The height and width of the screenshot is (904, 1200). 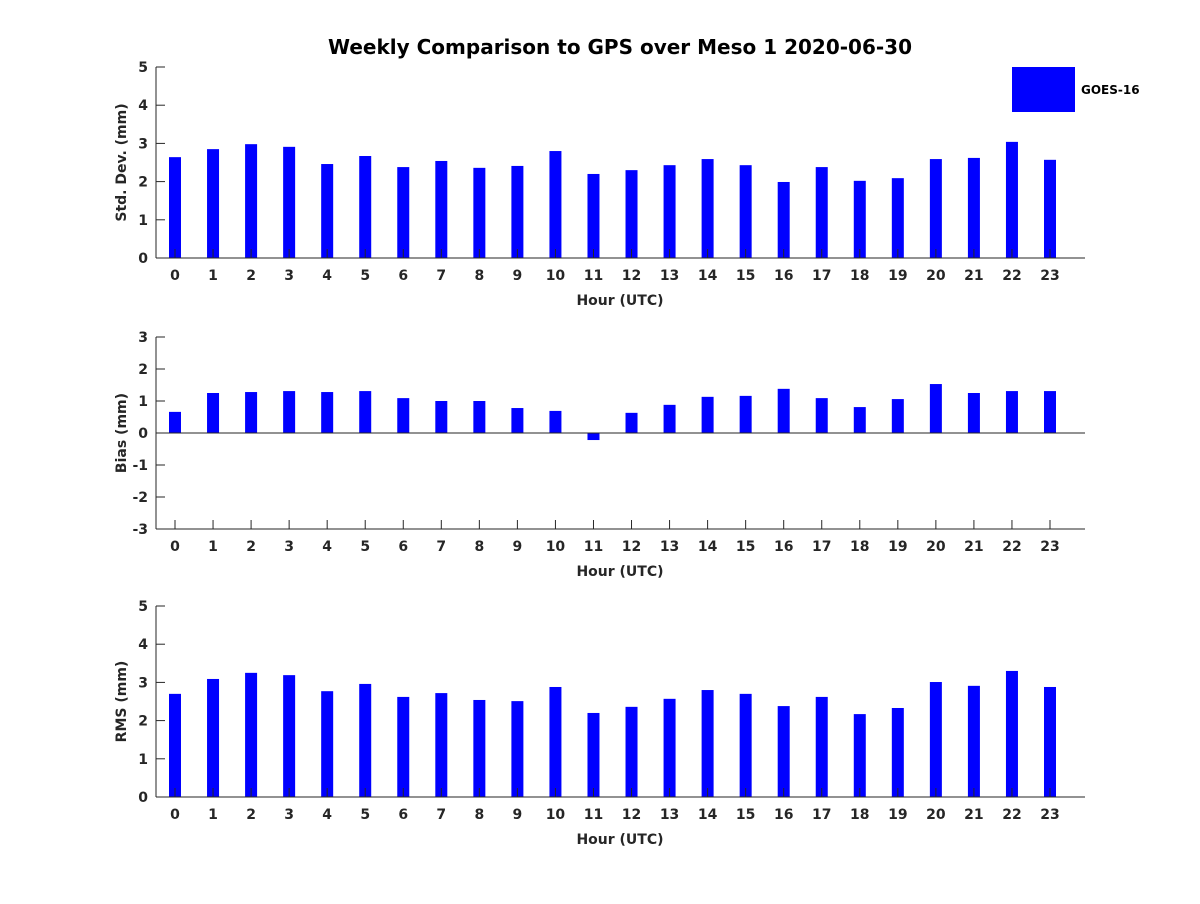 I want to click on x-tick-label: 19, so click(x=897, y=815).